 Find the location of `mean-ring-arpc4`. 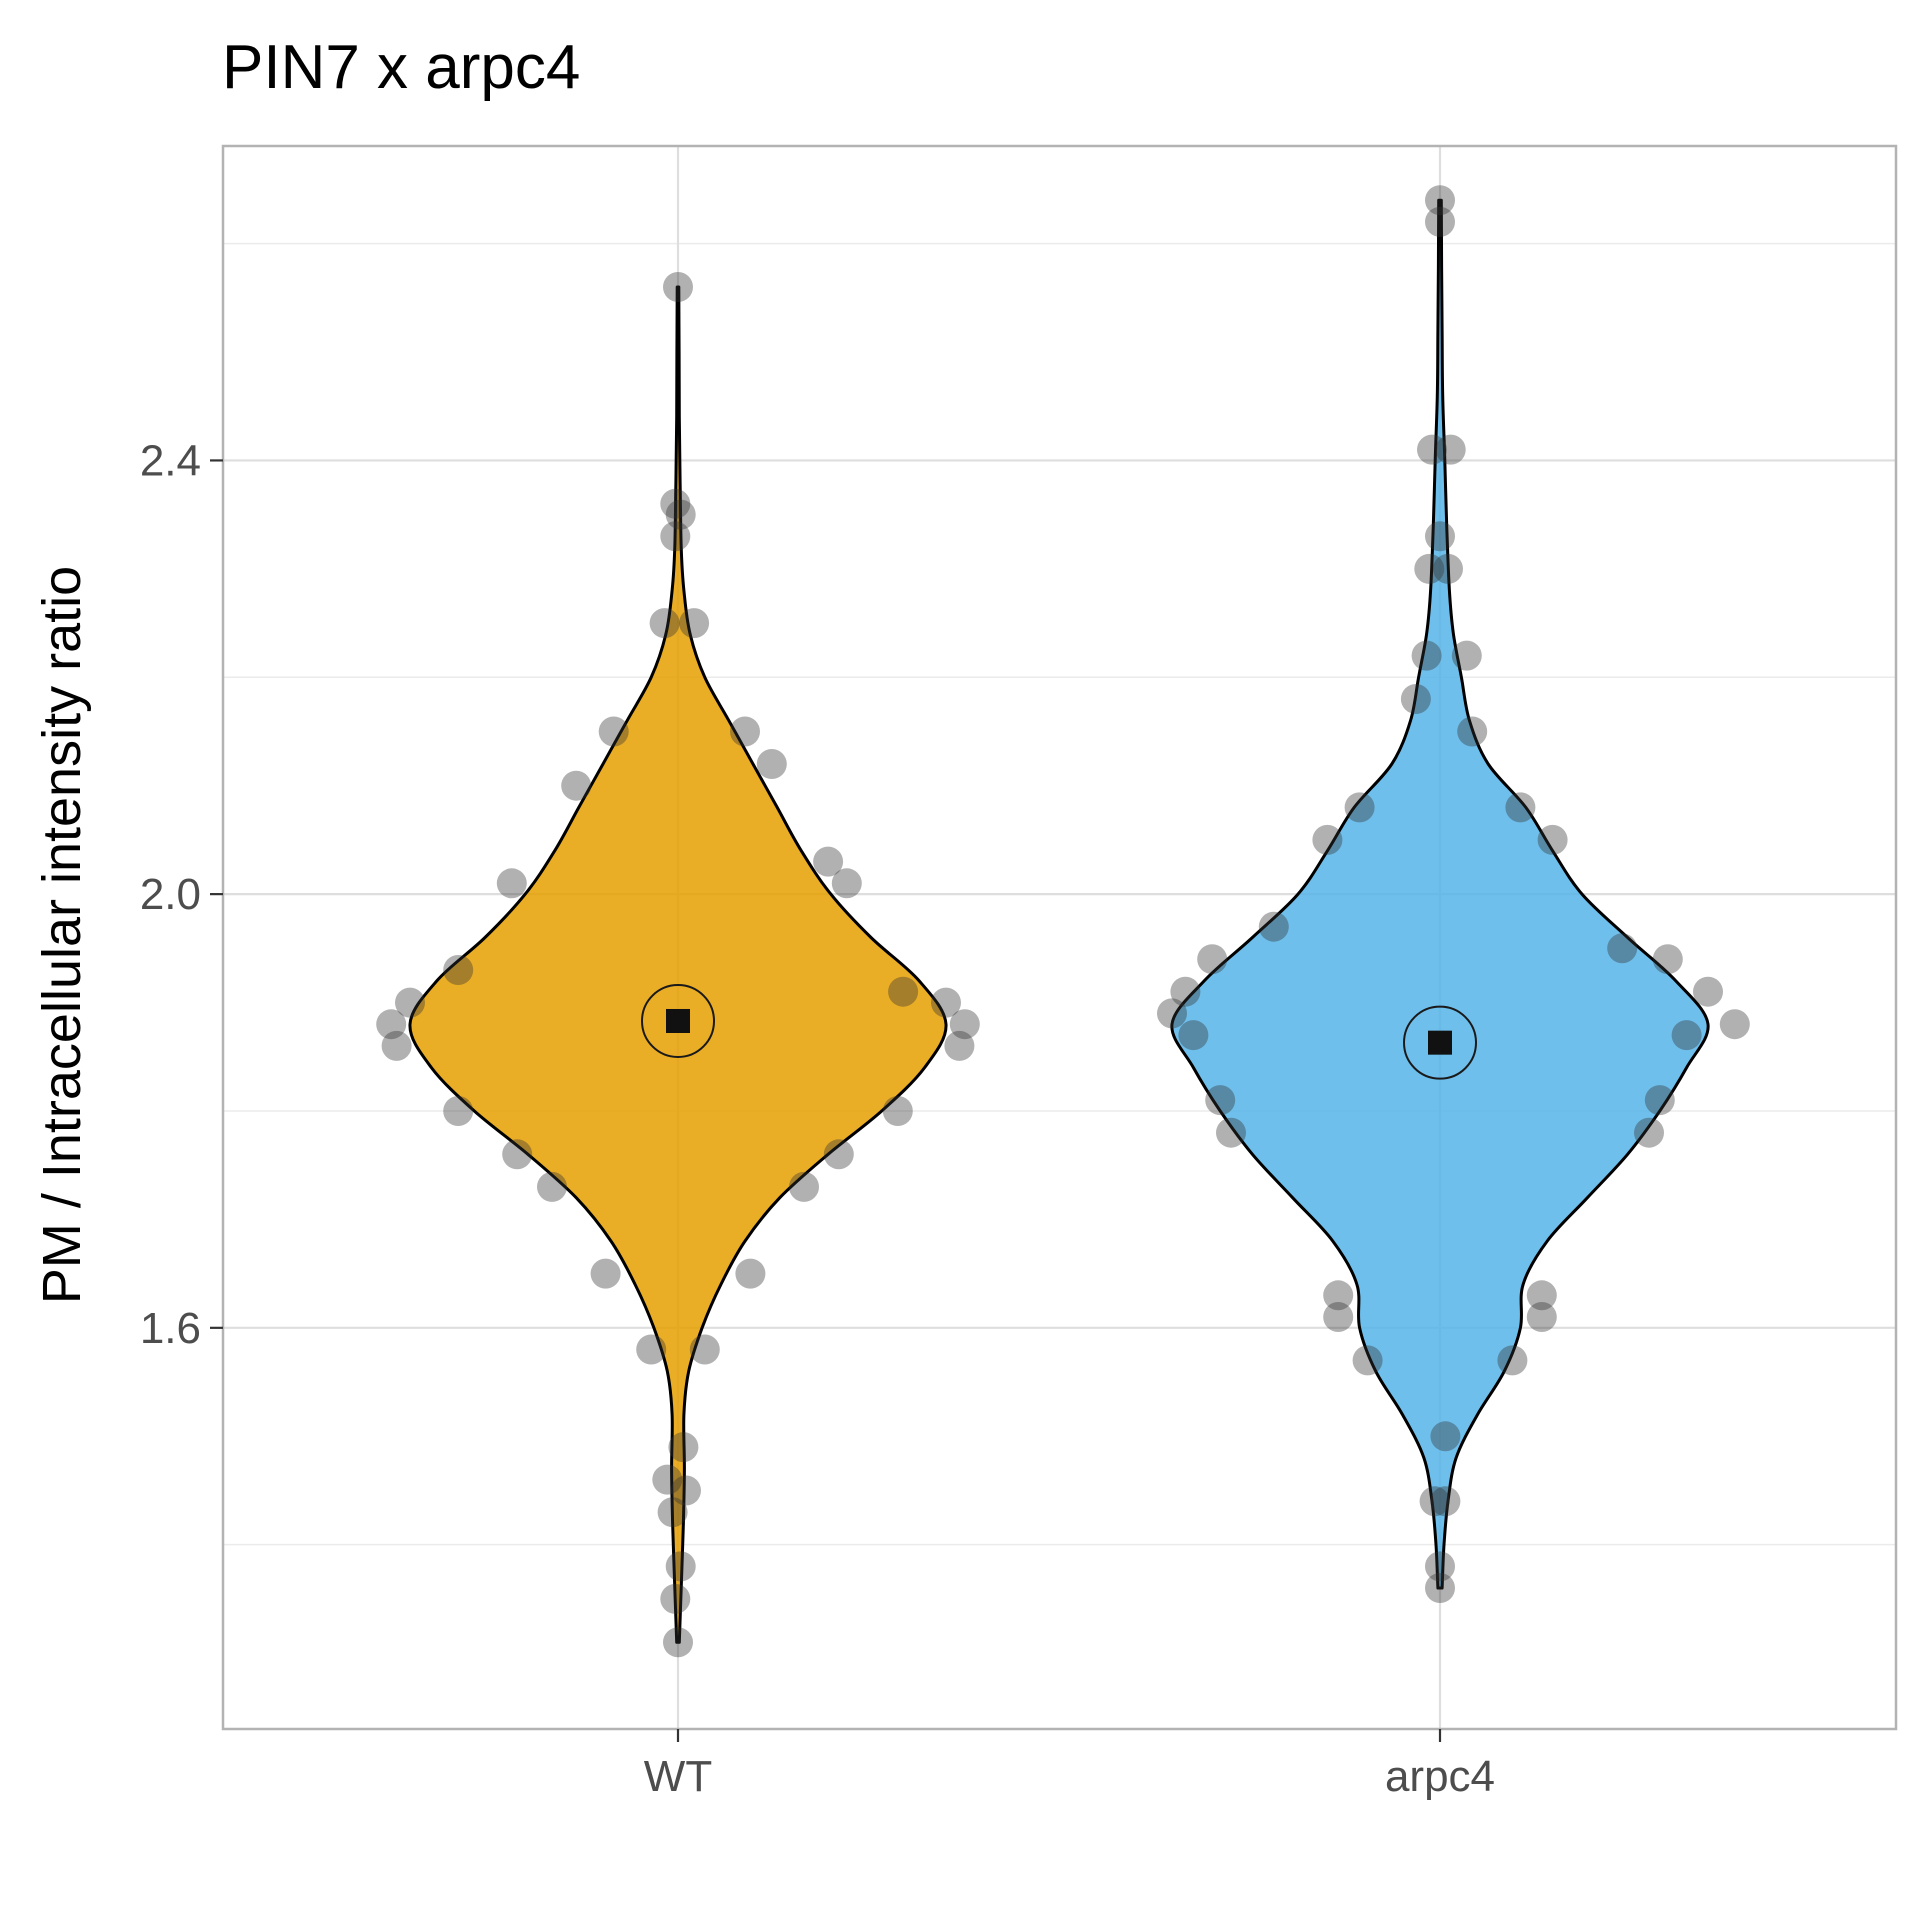

mean-ring-arpc4 is located at coordinates (1440, 1042).